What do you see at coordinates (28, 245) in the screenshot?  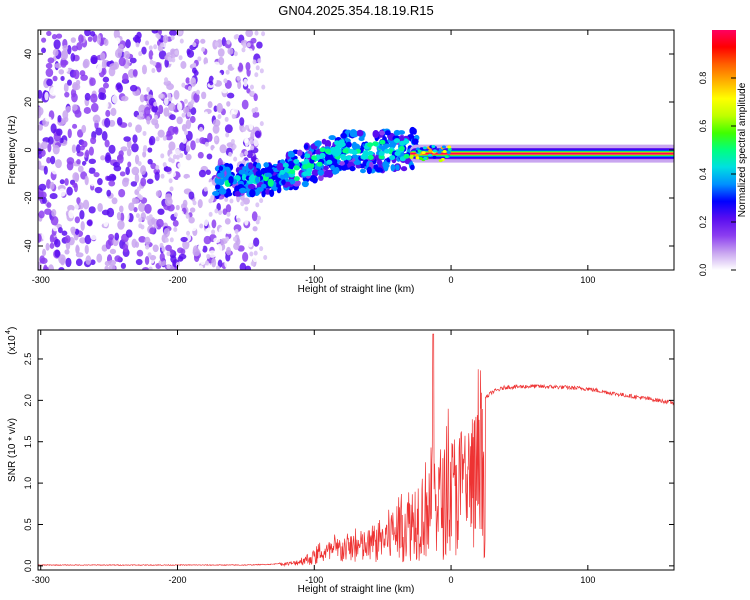 I see `spectrogram-ytick-label: -40` at bounding box center [28, 245].